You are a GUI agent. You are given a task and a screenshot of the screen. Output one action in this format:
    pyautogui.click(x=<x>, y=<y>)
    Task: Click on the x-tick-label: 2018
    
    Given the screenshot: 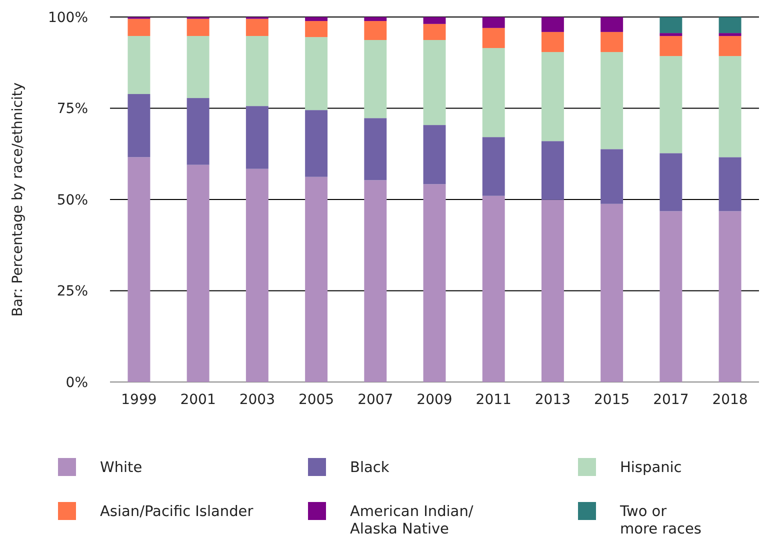 What is the action you would take?
    pyautogui.click(x=730, y=400)
    